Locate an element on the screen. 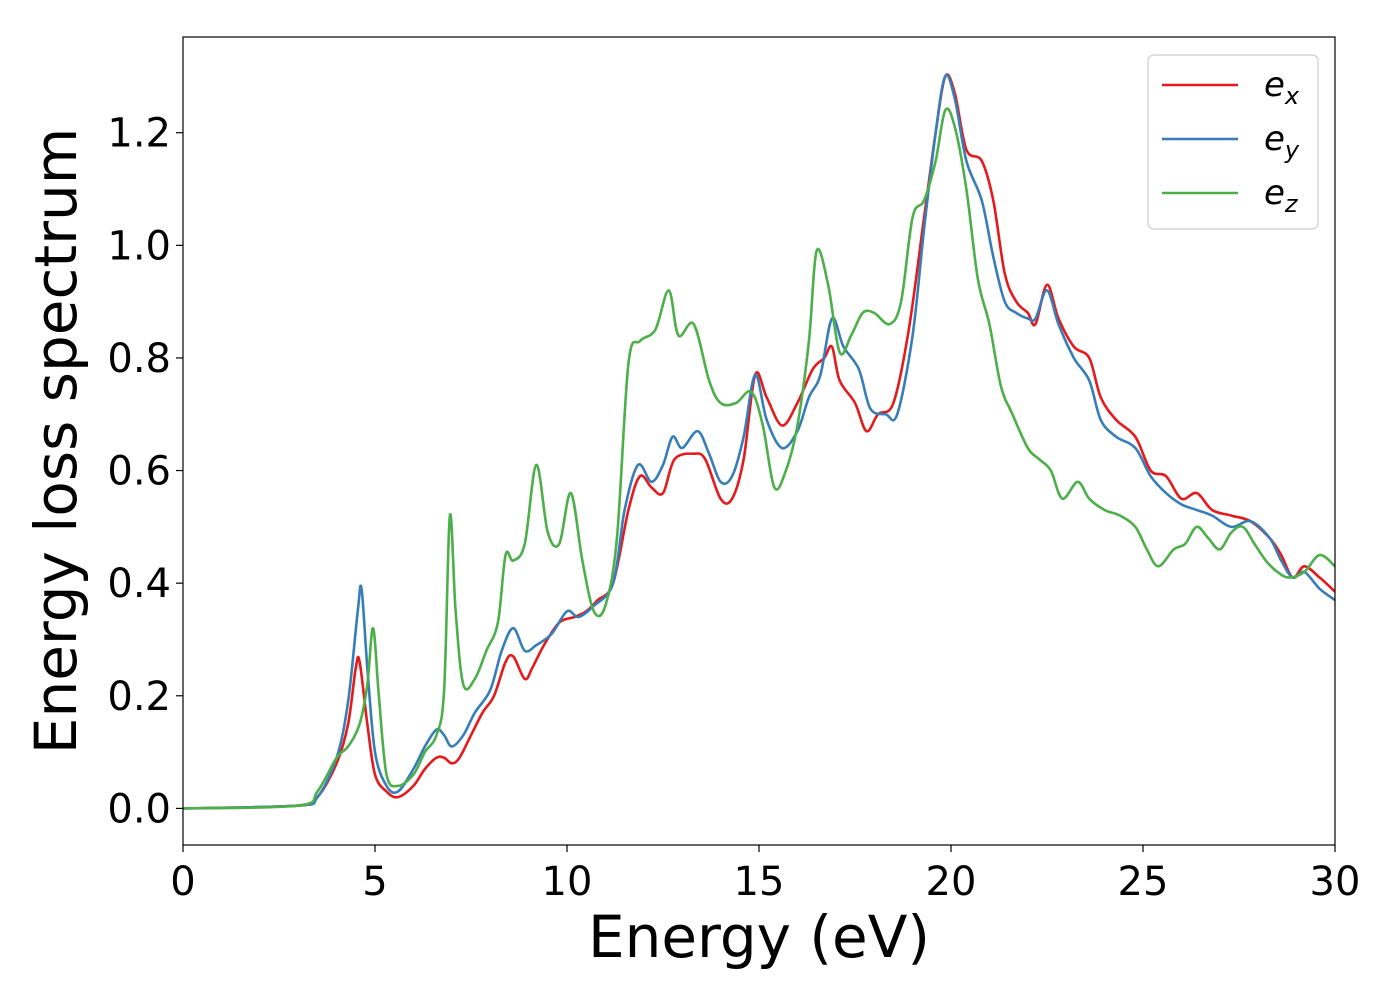 The image size is (1400, 1000). x-tick-label: 5 is located at coordinates (374, 882).